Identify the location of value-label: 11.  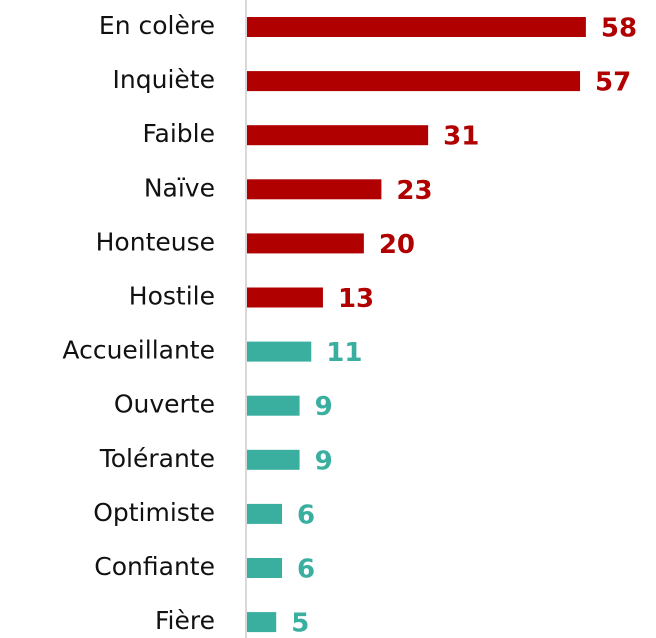
(344, 353).